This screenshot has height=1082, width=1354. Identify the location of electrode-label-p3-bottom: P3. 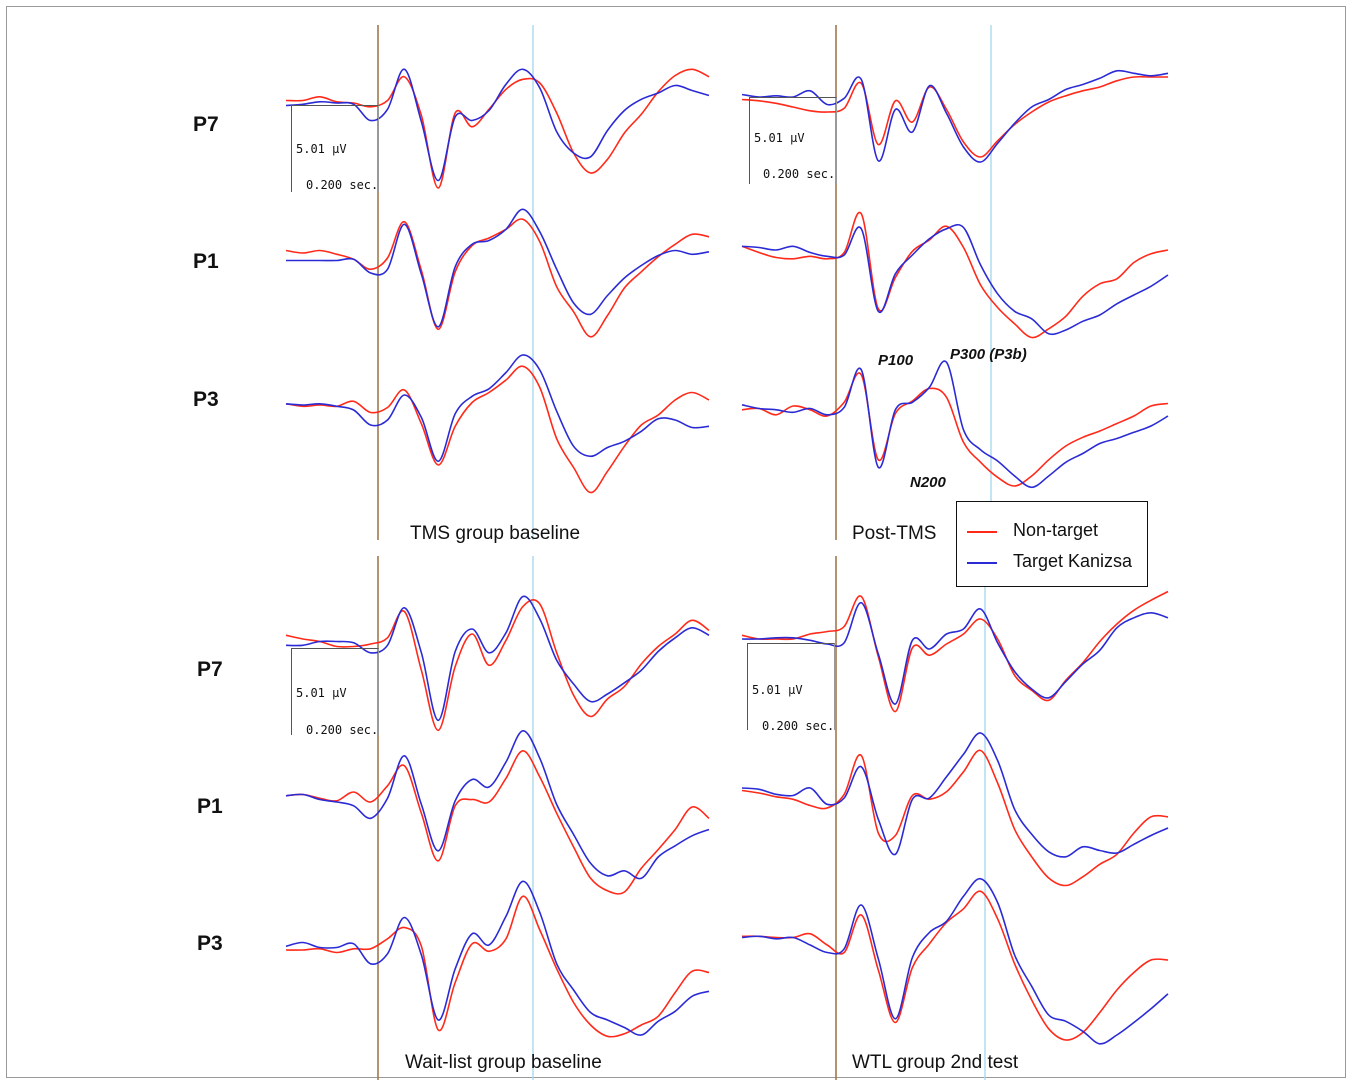
(210, 943).